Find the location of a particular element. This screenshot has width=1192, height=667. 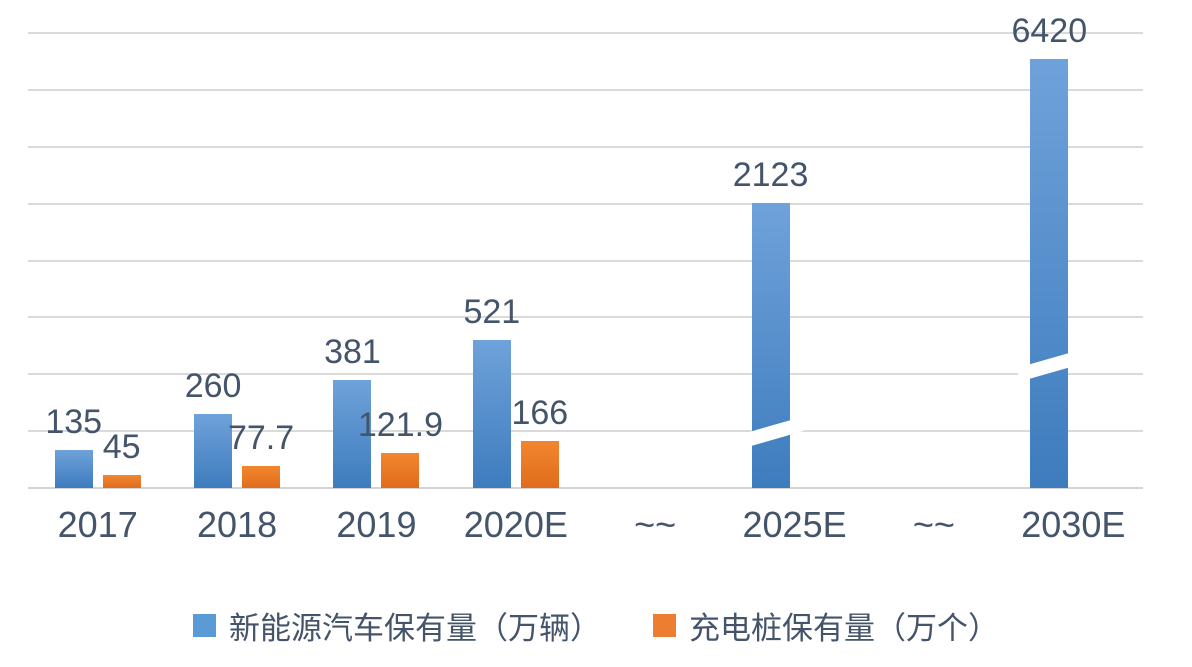

x-axis-label-2017: 2017 is located at coordinates (97, 524).